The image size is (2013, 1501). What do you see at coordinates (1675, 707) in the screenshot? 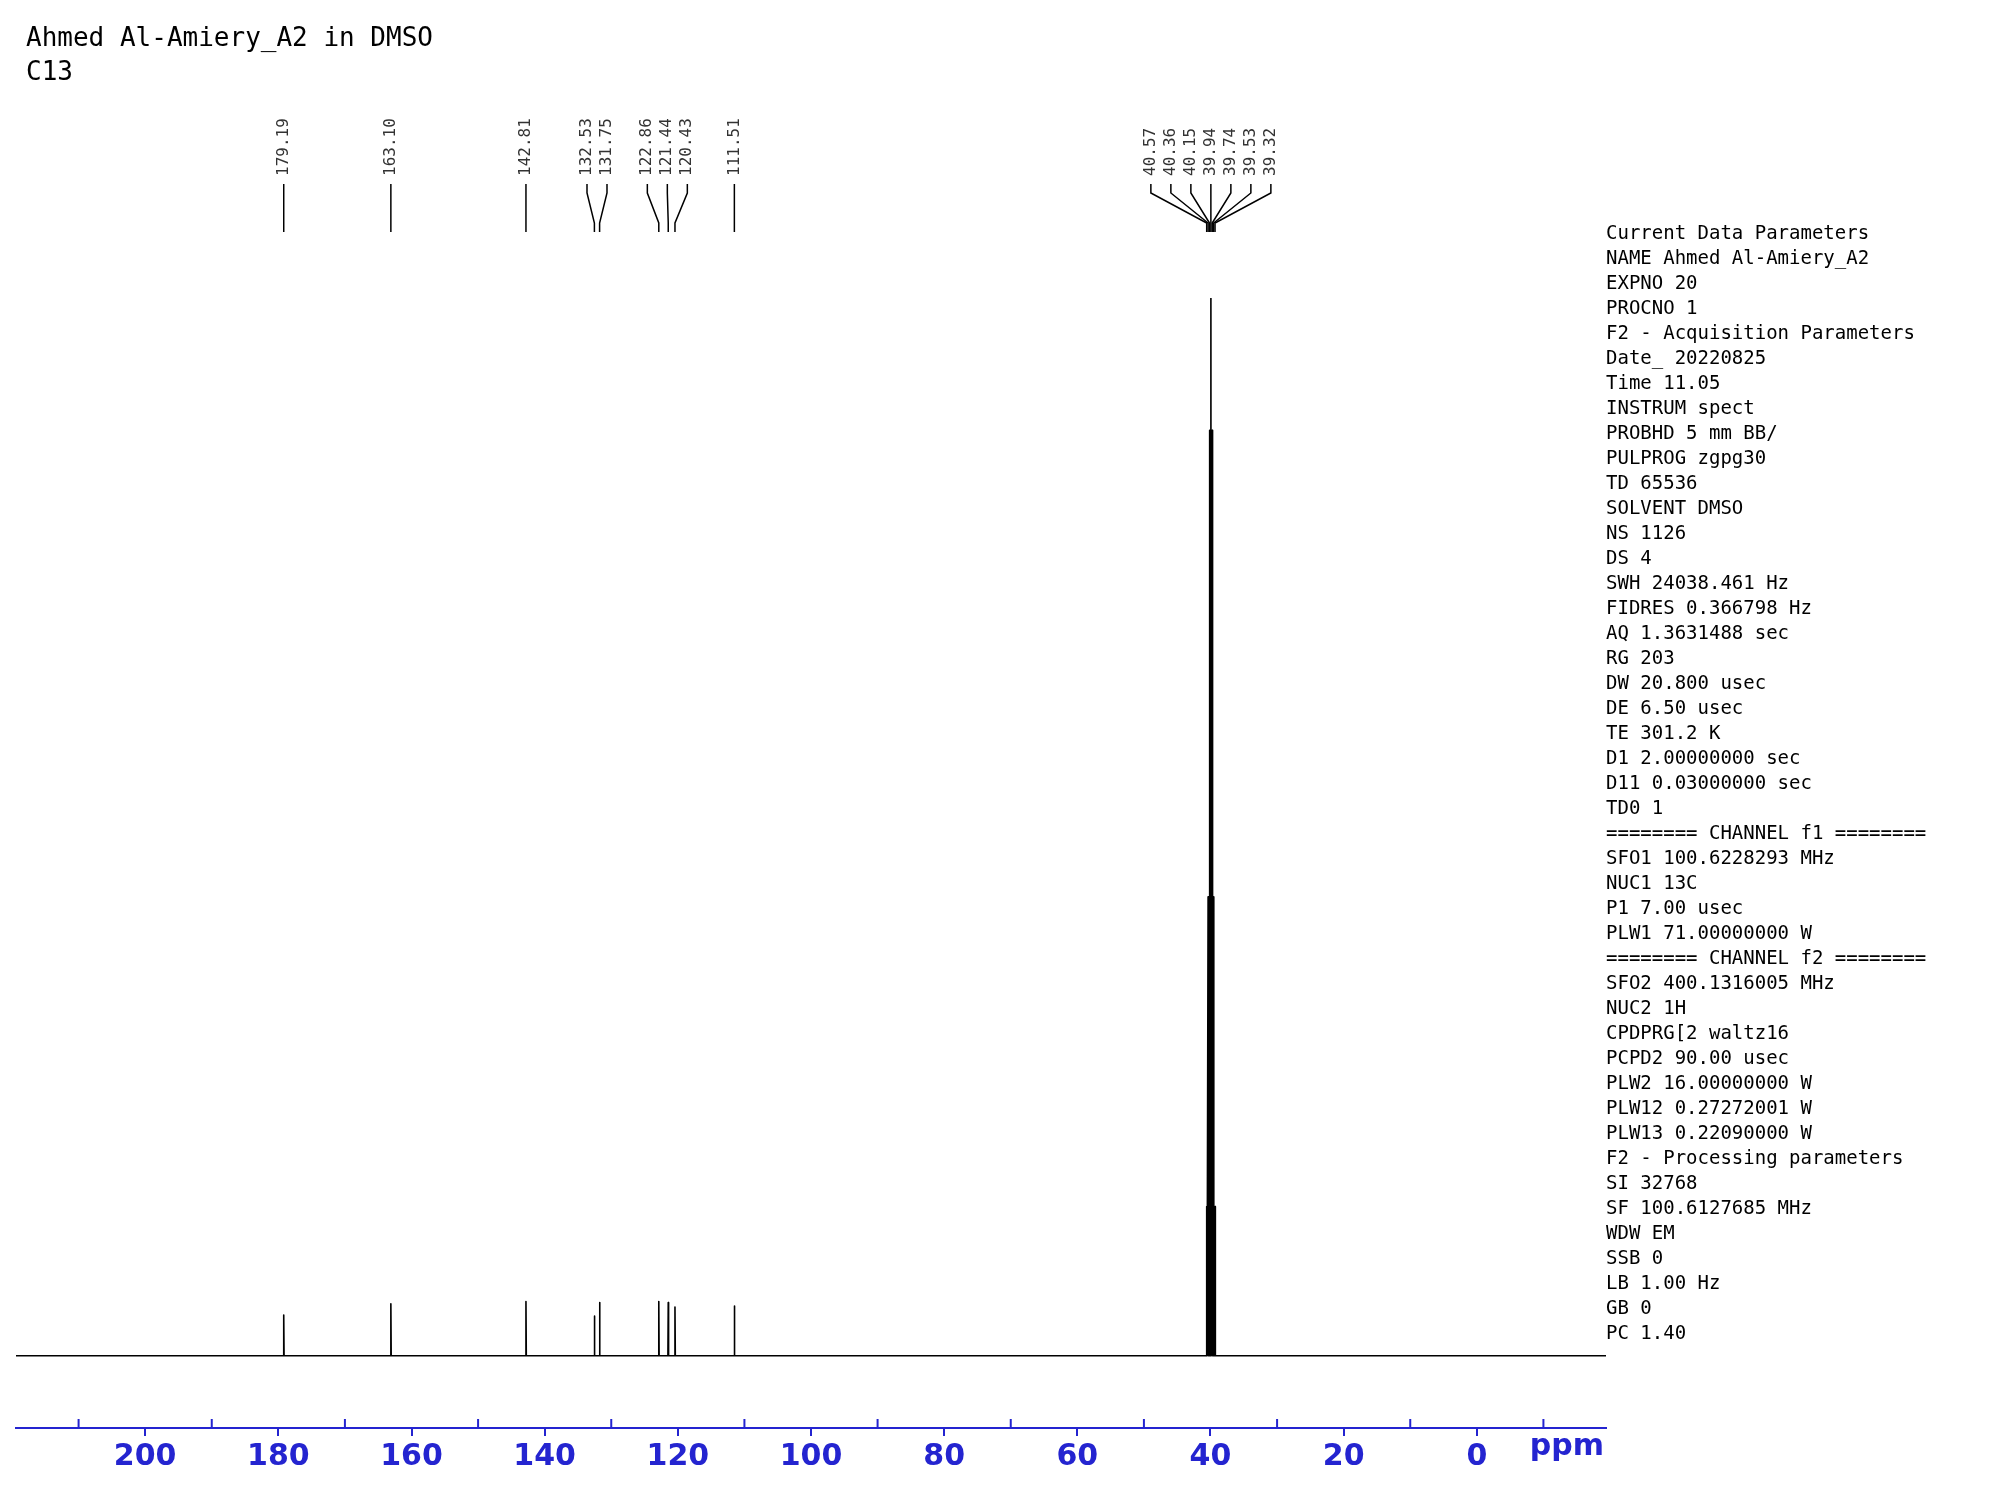
I see `text: DE 6.50 usec` at bounding box center [1675, 707].